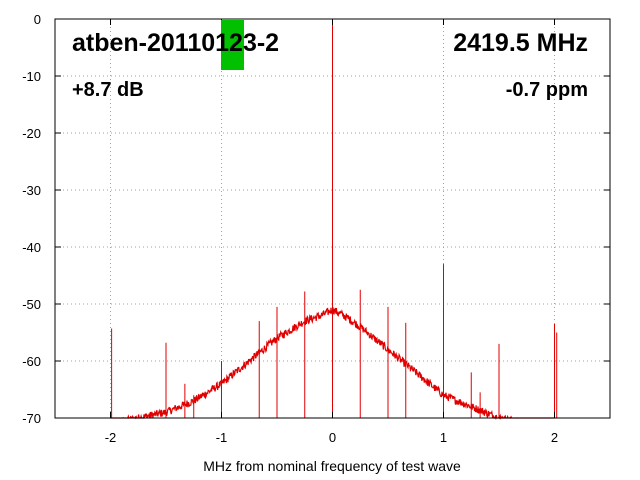  I want to click on y-tick-label: -50, so click(31, 304).